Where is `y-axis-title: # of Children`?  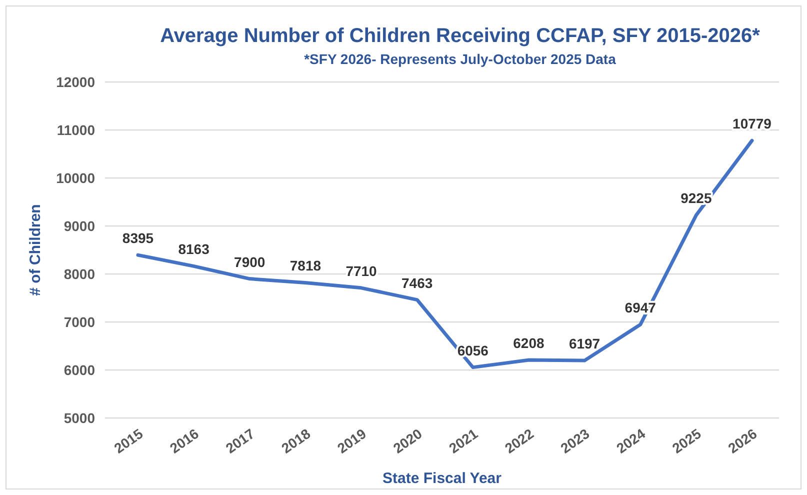 y-axis-title: # of Children is located at coordinates (35, 250).